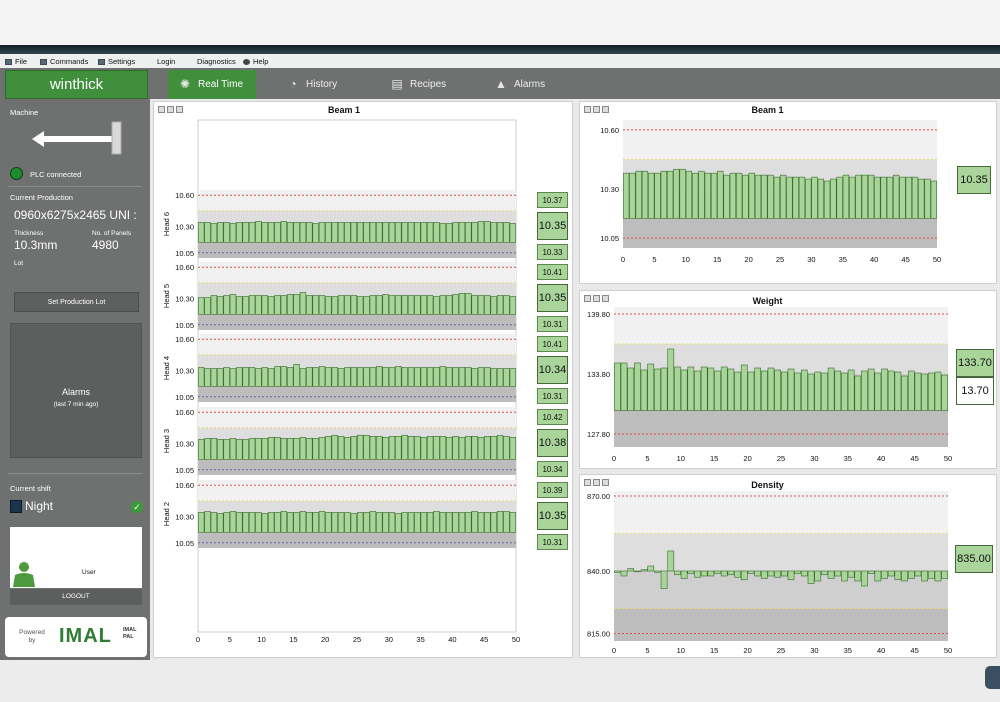 The height and width of the screenshot is (702, 1000). I want to click on head-current-value: 10.35, so click(552, 516).